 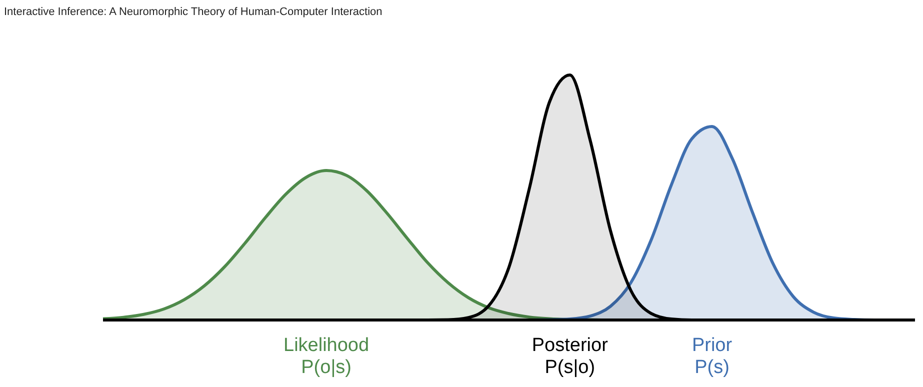 What do you see at coordinates (570, 356) in the screenshot?
I see `series-label: Posterior P(s|o)` at bounding box center [570, 356].